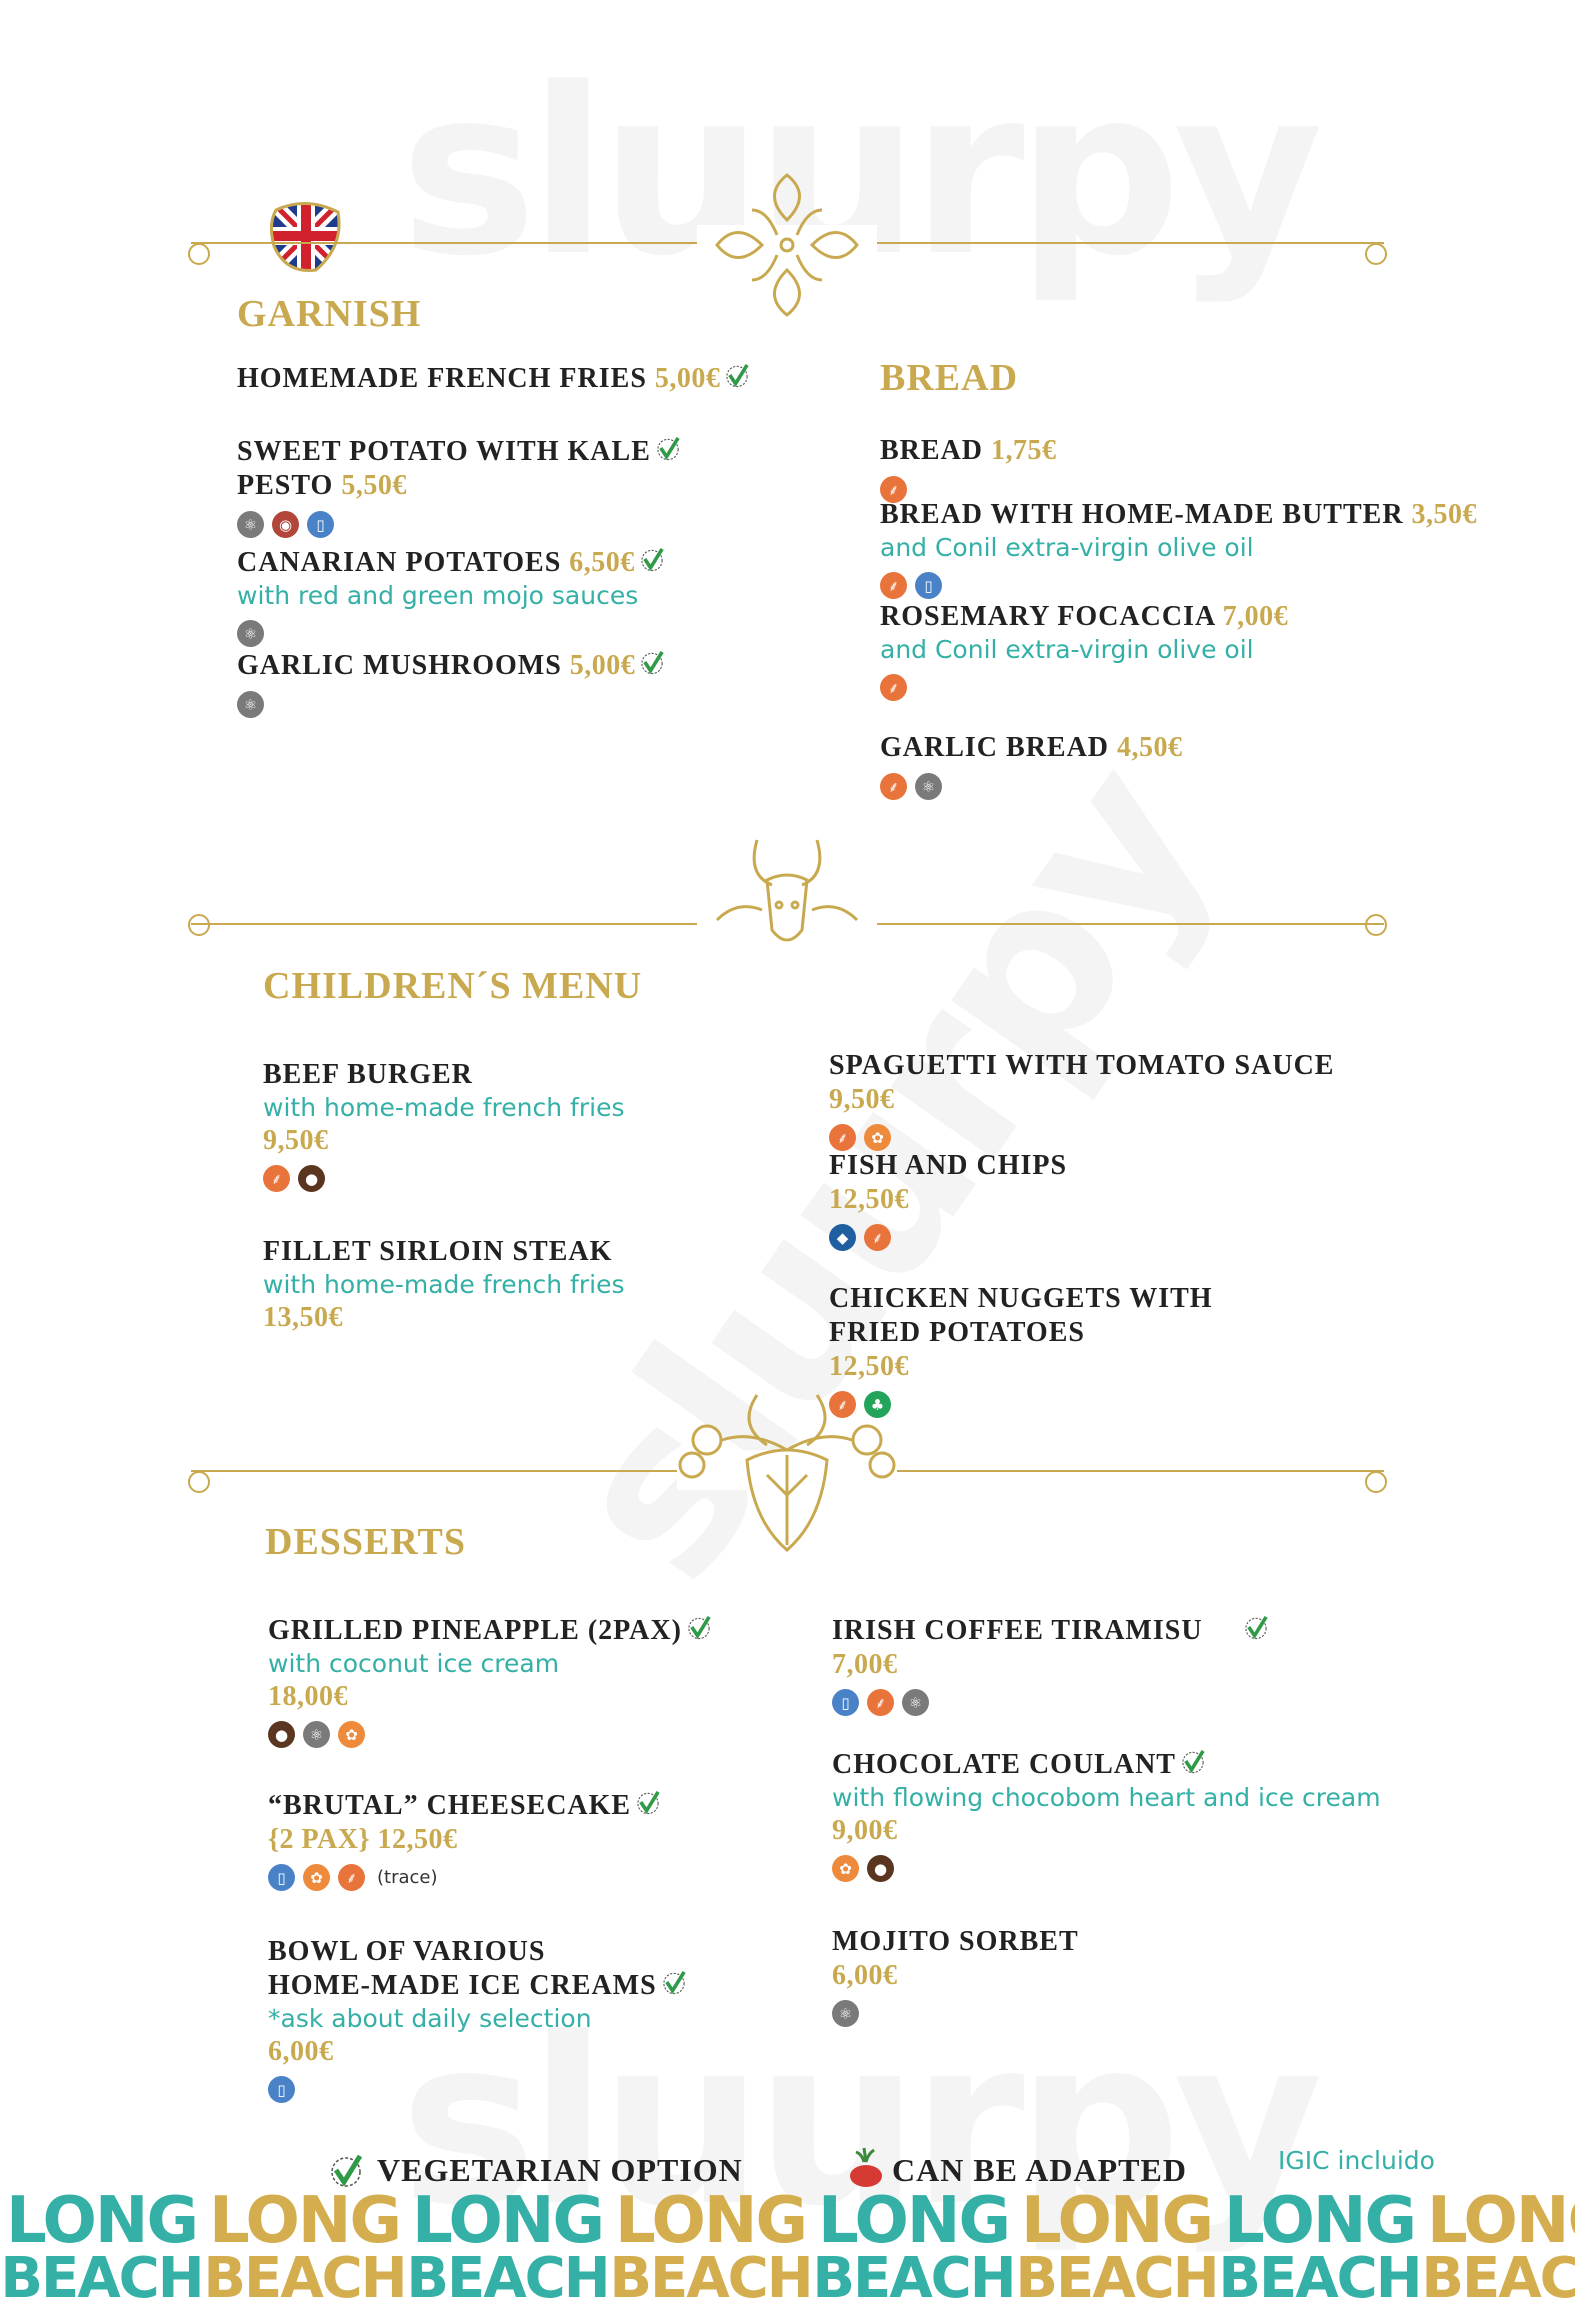 This screenshot has height=2307, width=1575. Describe the element at coordinates (451, 683) in the screenshot. I see `menu-item: GARLIC MUSHROOMS 5,00€ ⚛` at that location.